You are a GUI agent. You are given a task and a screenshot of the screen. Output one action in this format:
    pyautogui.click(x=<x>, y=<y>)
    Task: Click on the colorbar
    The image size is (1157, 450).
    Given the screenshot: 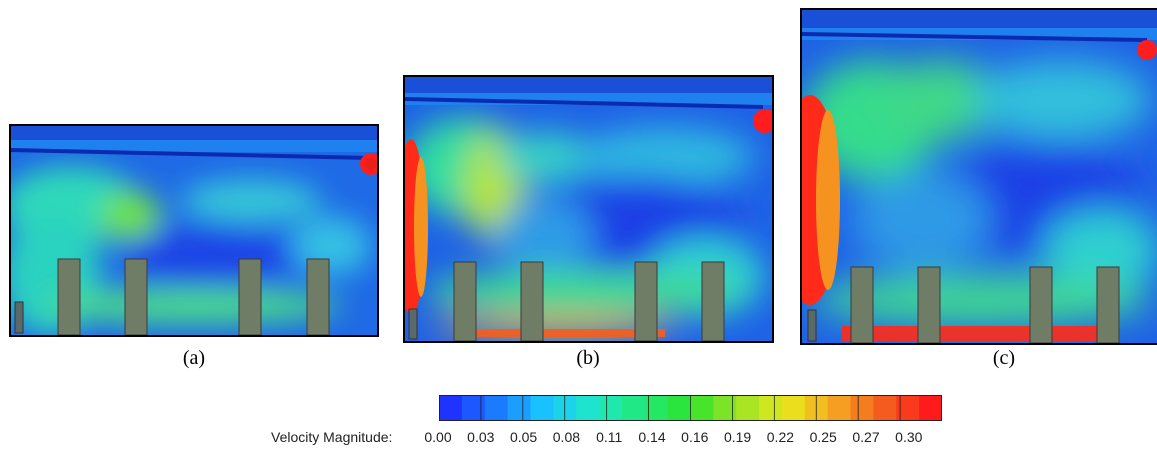 What is the action you would take?
    pyautogui.click(x=690, y=408)
    